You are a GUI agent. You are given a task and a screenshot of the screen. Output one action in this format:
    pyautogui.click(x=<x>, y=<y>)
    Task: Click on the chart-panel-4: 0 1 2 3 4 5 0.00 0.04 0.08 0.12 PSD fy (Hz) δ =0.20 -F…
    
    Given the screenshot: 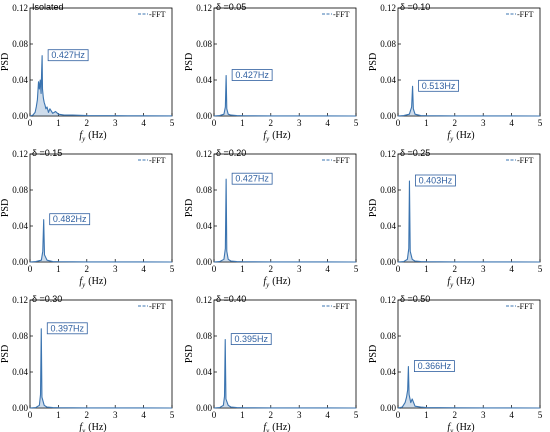 What is the action you would take?
    pyautogui.click(x=271, y=218)
    